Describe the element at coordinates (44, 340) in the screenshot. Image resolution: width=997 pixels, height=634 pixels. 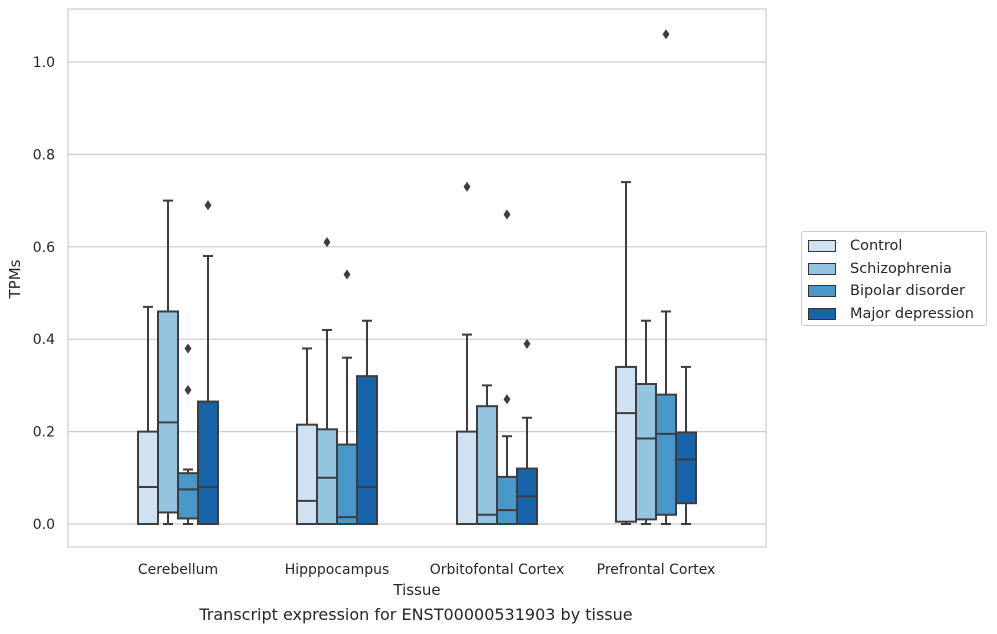
I see `y-tick-label: 0.4` at that location.